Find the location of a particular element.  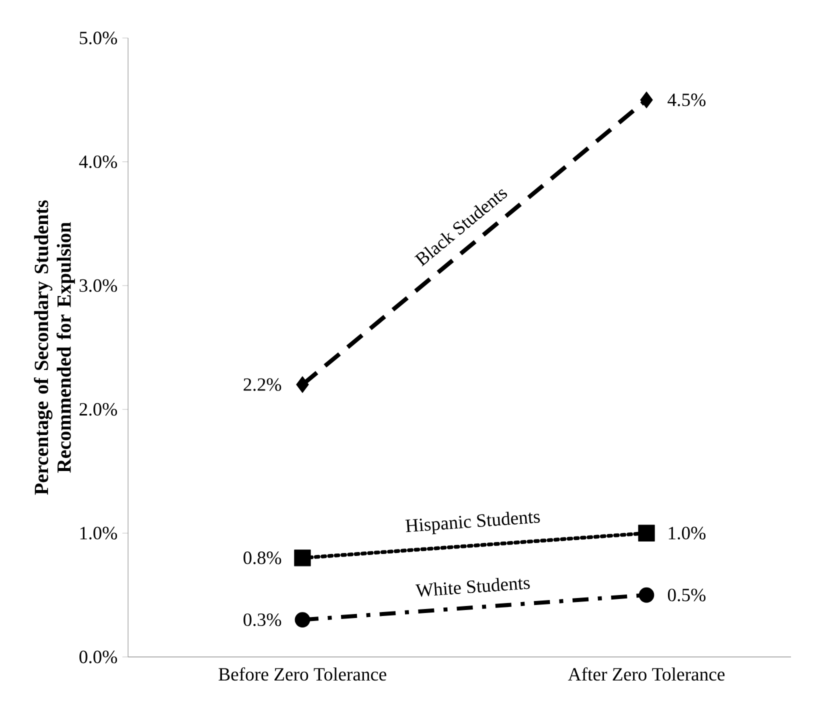

x-tick-label: After Zero Tolerance is located at coordinates (646, 674).